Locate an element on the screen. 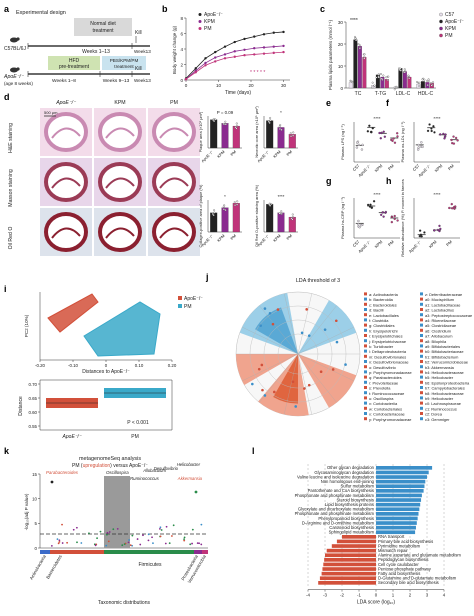  week13-label: Week13 is located at coordinates (142, 51).